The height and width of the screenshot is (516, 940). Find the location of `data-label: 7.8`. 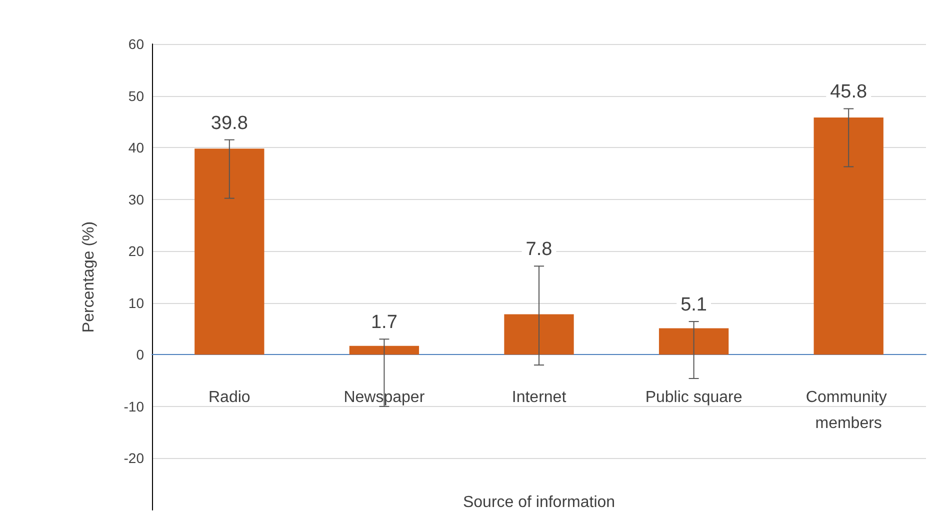

data-label: 7.8 is located at coordinates (539, 249).